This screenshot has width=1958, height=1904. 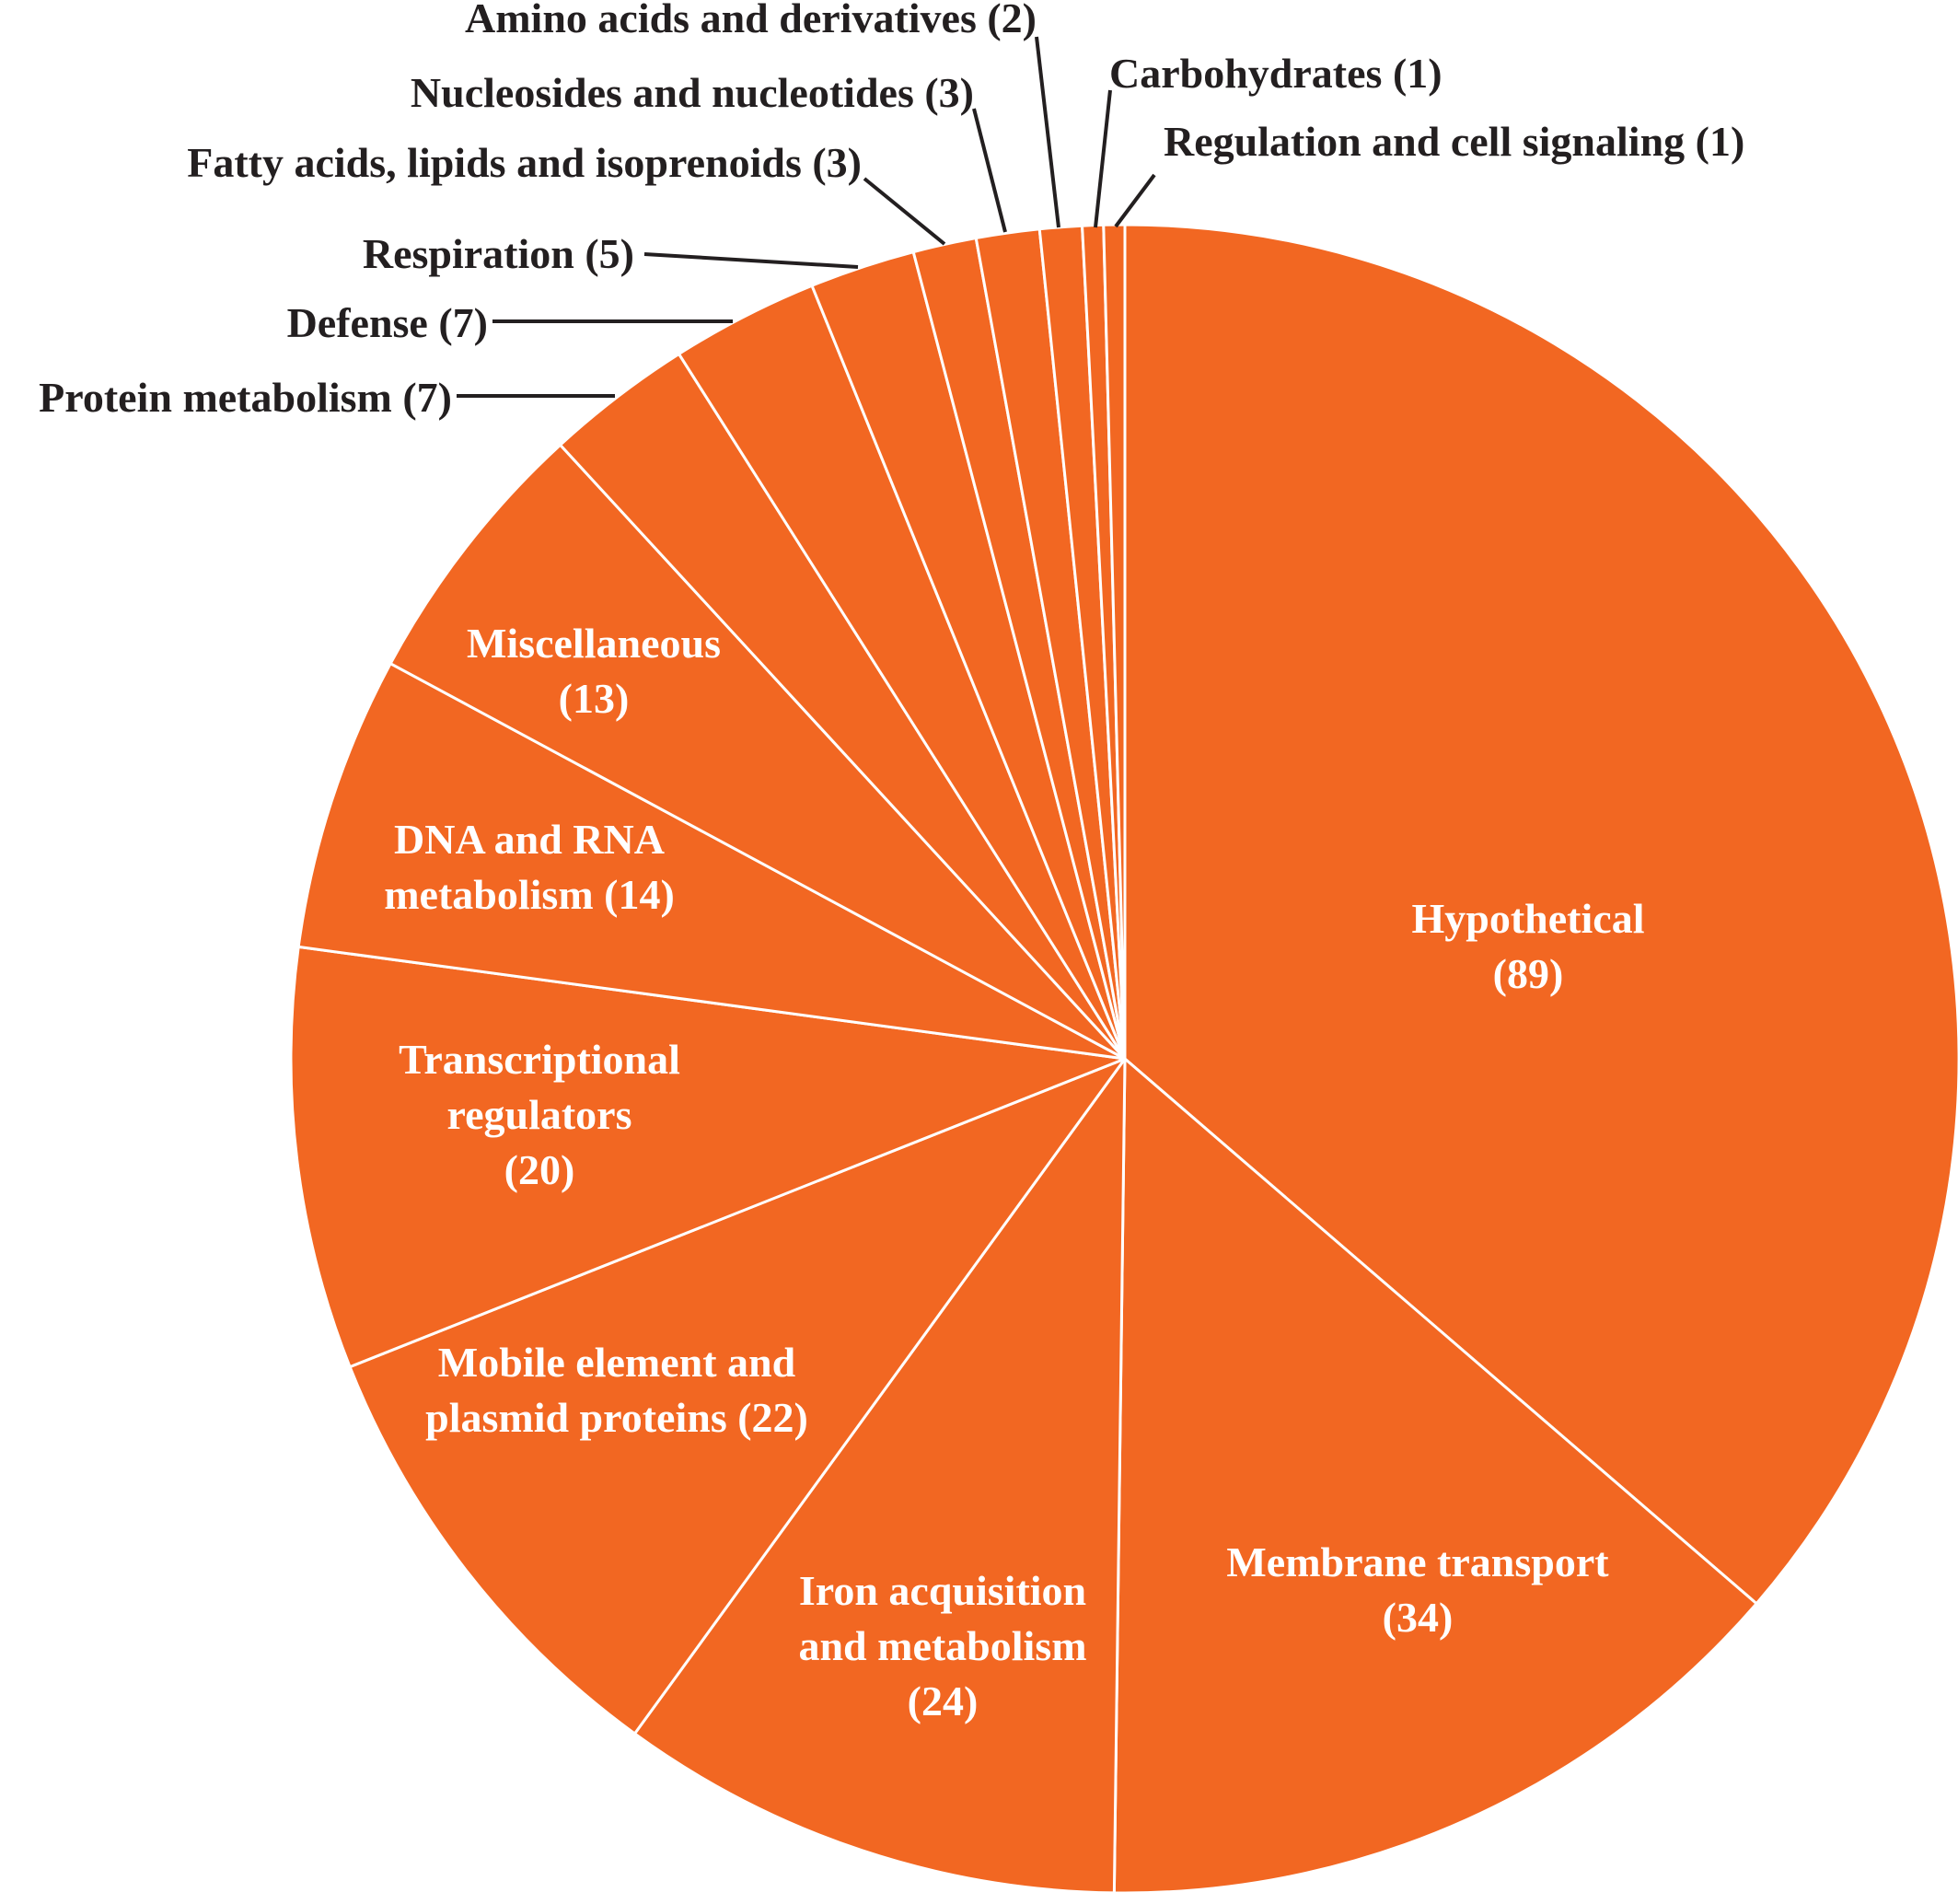 I want to click on slice-label-miscellaneous-line-1: Miscellaneous, so click(x=594, y=643).